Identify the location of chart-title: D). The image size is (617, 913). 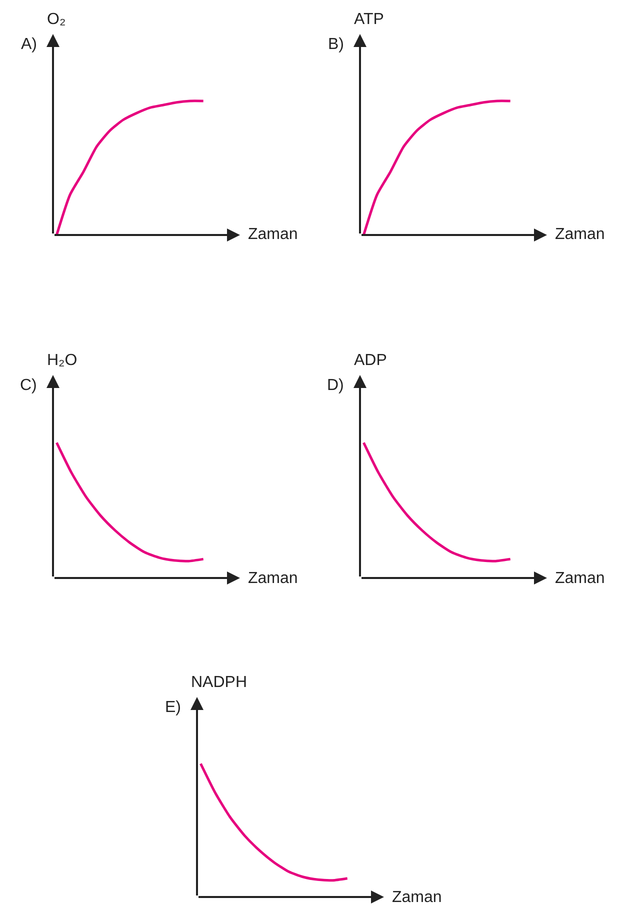
(335, 385).